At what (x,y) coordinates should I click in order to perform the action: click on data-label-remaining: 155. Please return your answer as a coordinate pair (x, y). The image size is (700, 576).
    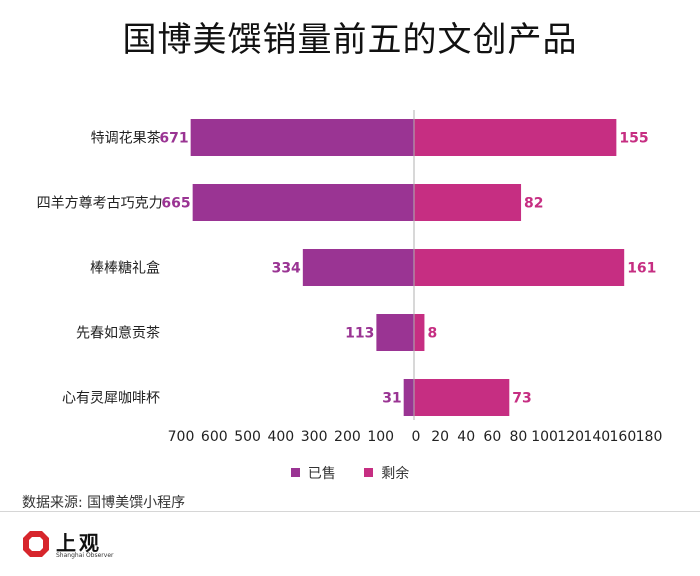
    Looking at the image, I should click on (633, 139).